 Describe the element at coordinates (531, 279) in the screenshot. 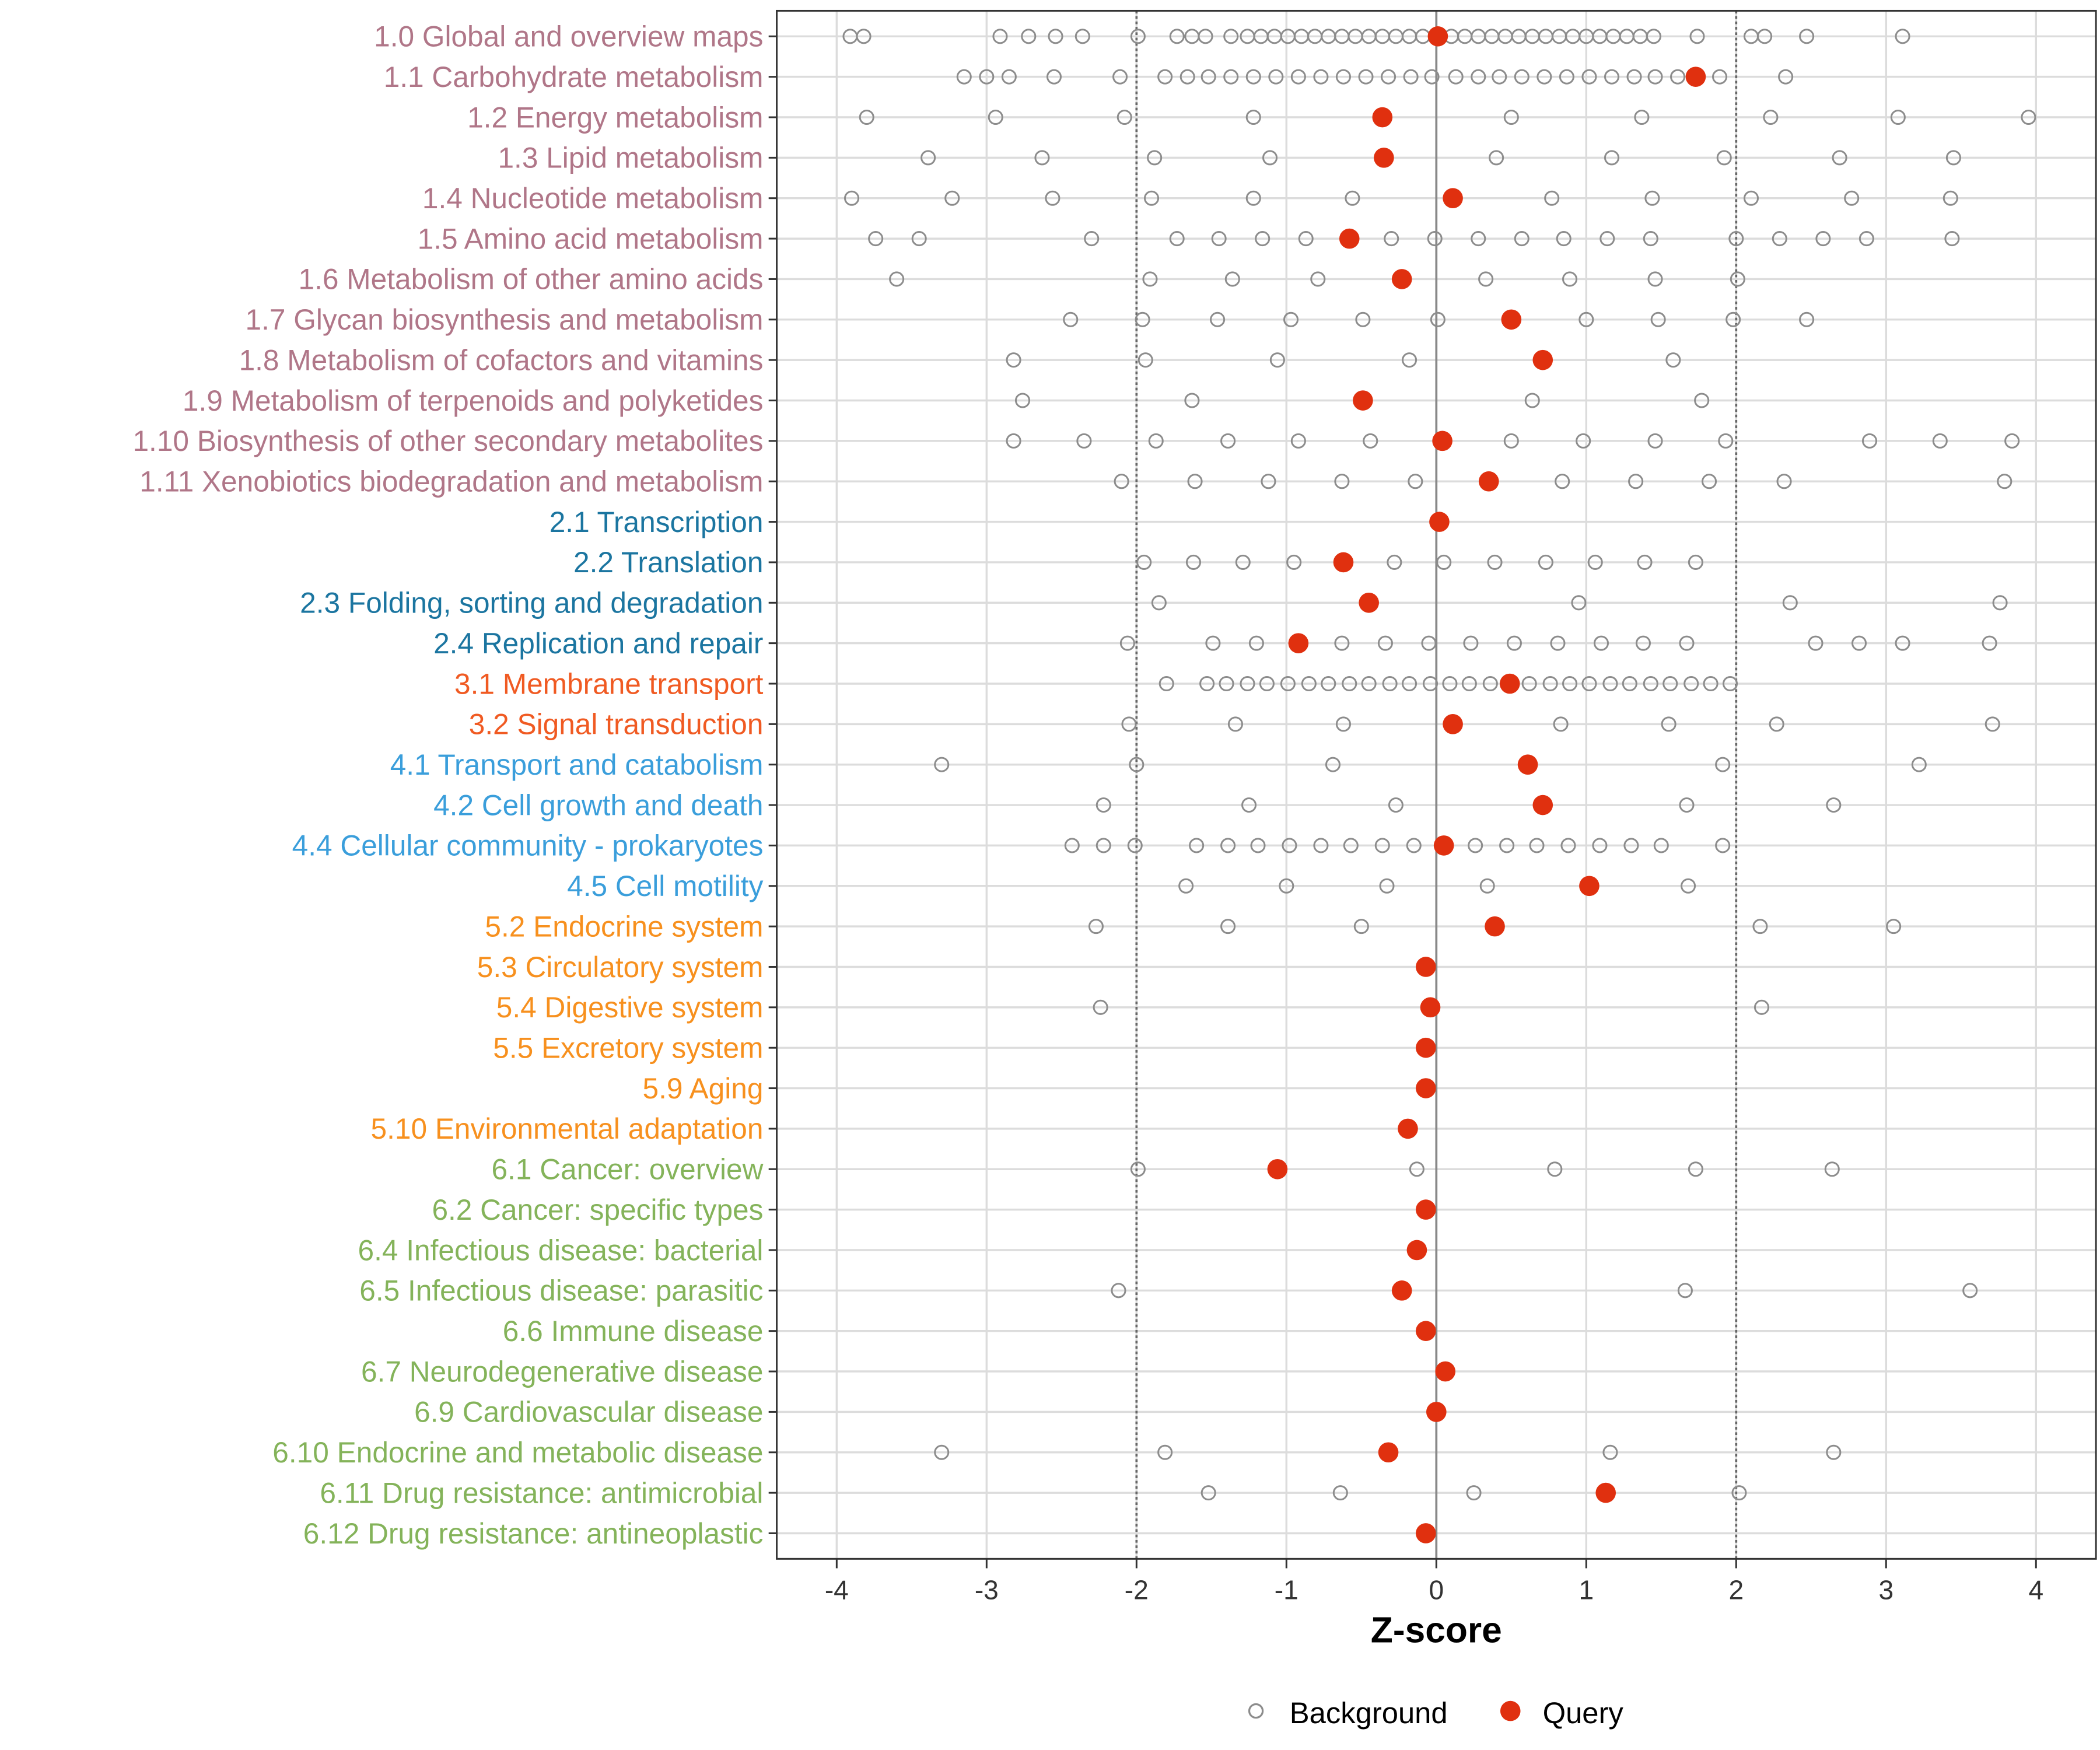

I see `y-category-label: 1.6 Metabolism of other amino acids` at that location.